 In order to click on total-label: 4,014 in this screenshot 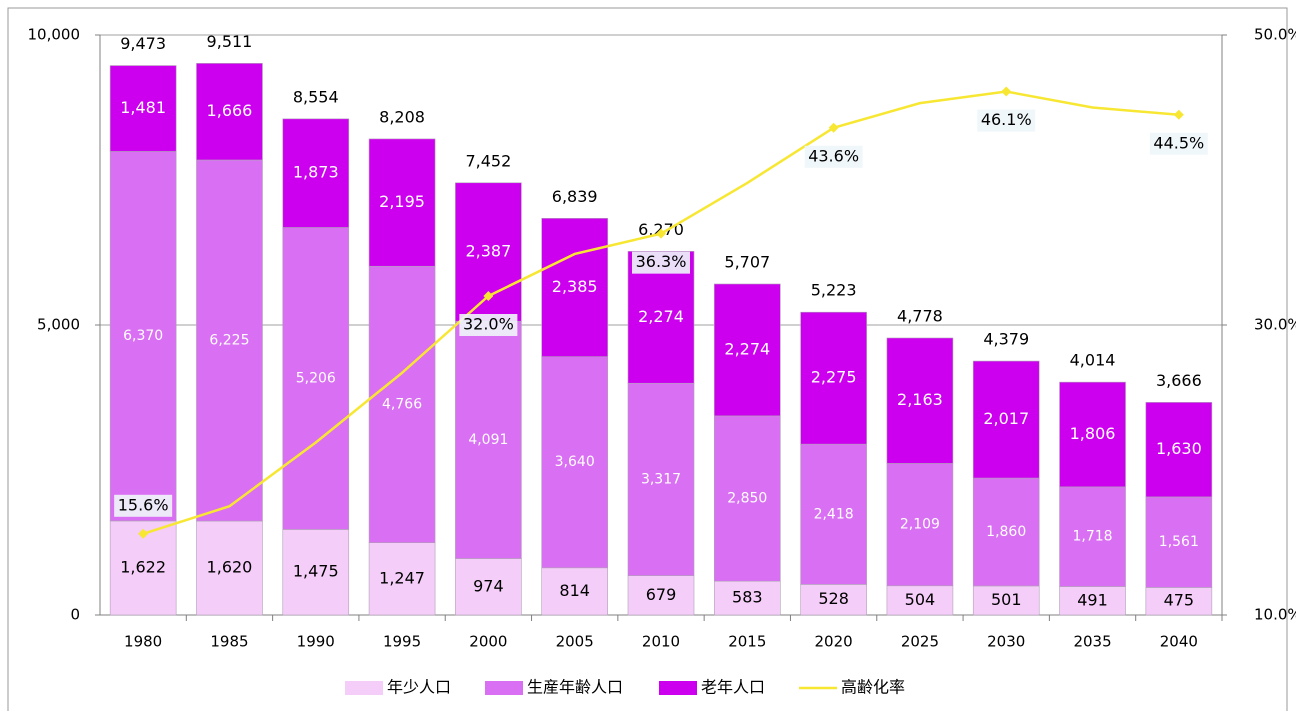, I will do `click(1093, 360)`.